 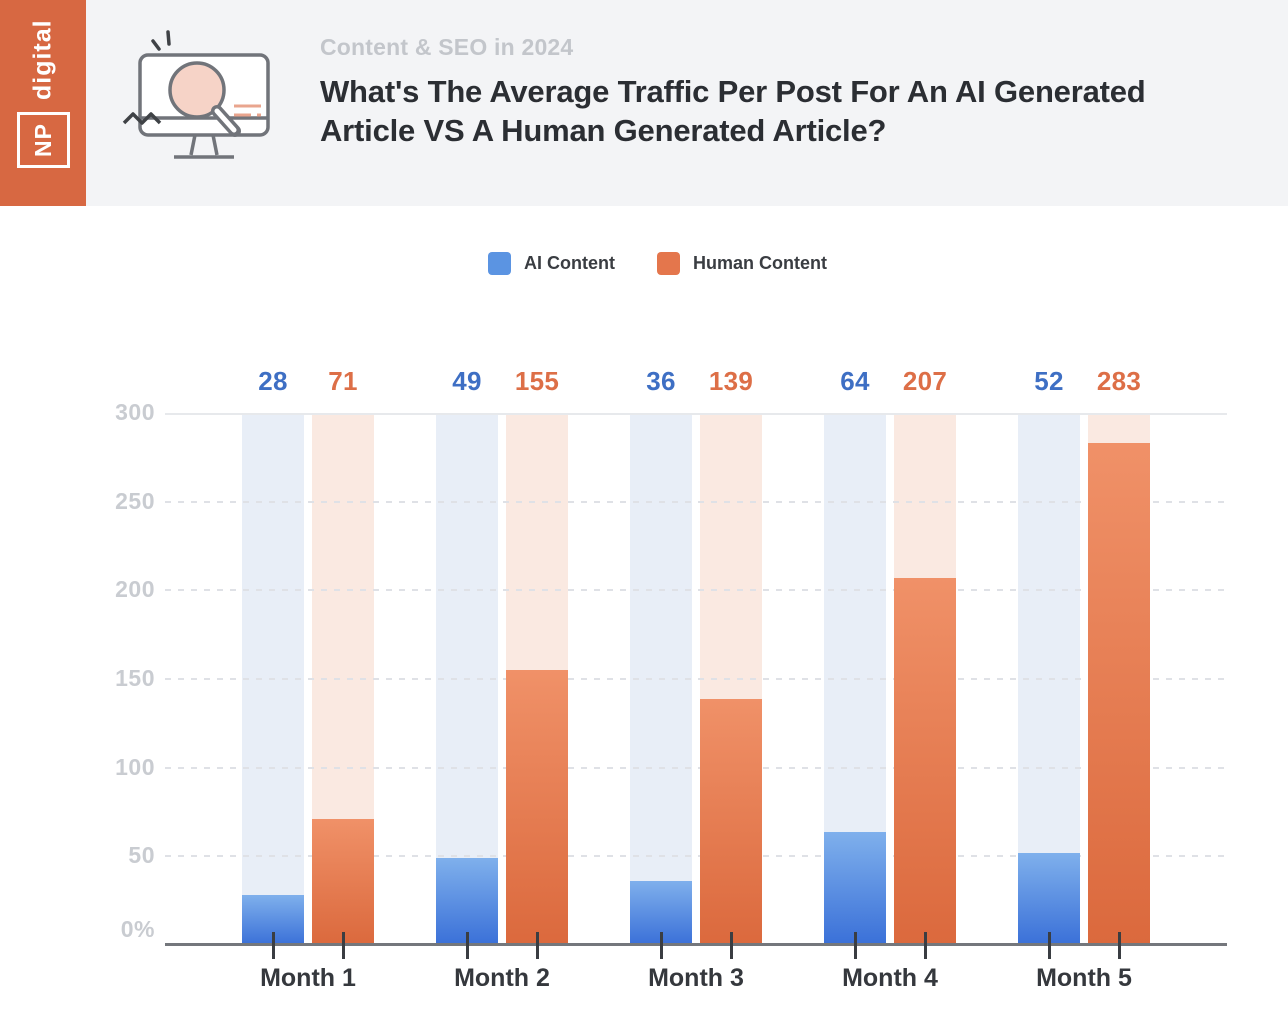 I want to click on eyebrow-label: Content & SEO in 2024, so click(x=447, y=47).